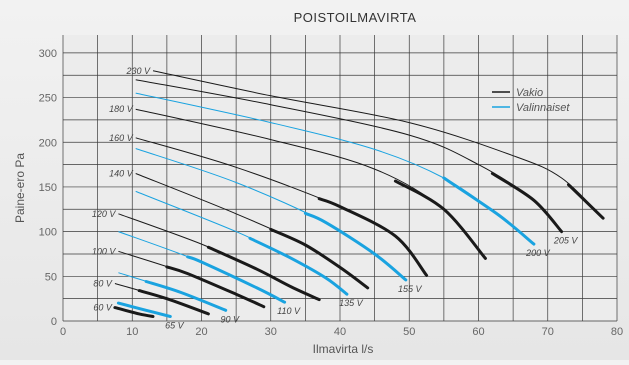  What do you see at coordinates (298, 266) in the screenshot?
I see `curve-135v-operating-range` at bounding box center [298, 266].